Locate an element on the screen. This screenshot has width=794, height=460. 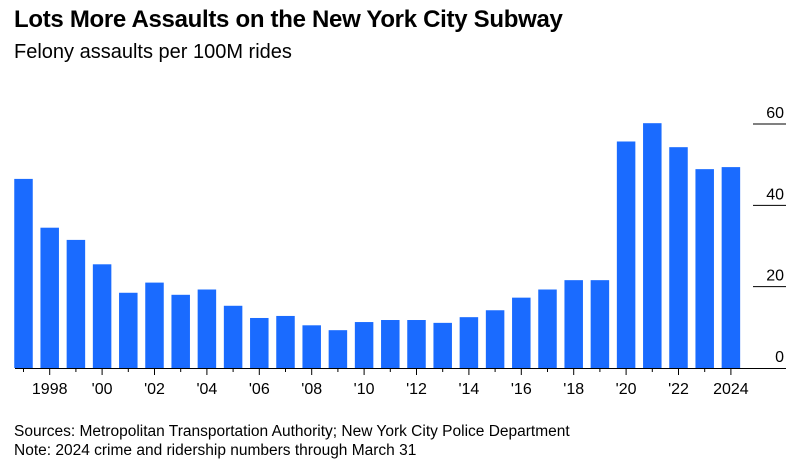
y-axis-labels: 0 20 40 60 is located at coordinates (775, 235).